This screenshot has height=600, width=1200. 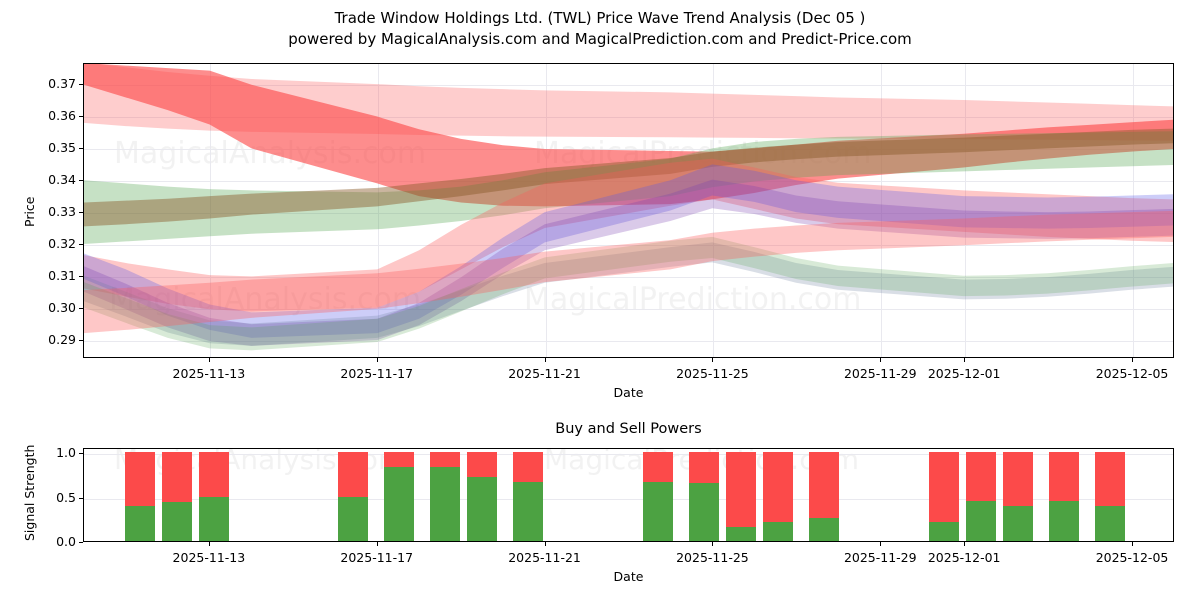 What do you see at coordinates (62, 244) in the screenshot?
I see `price-y-tick-label: 0.32` at bounding box center [62, 244].